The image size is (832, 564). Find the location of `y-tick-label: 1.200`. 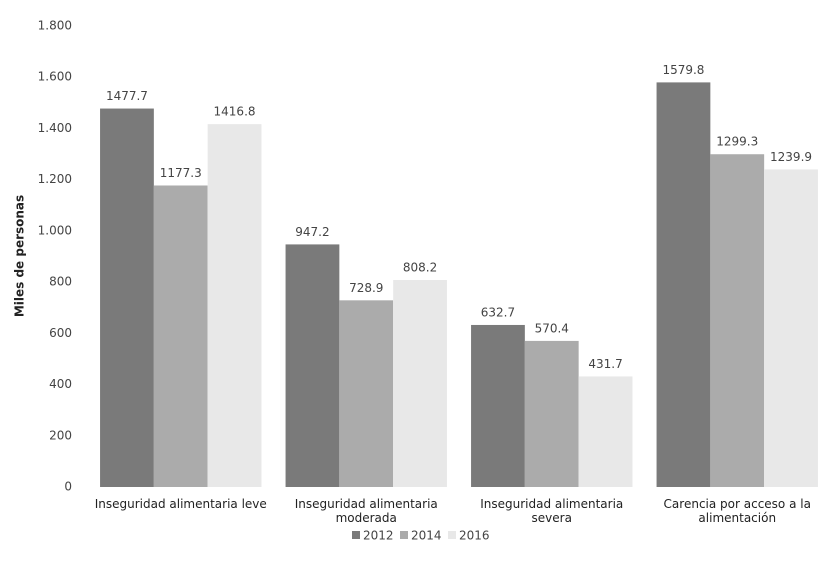

y-tick-label: 1.200 is located at coordinates (55, 179).